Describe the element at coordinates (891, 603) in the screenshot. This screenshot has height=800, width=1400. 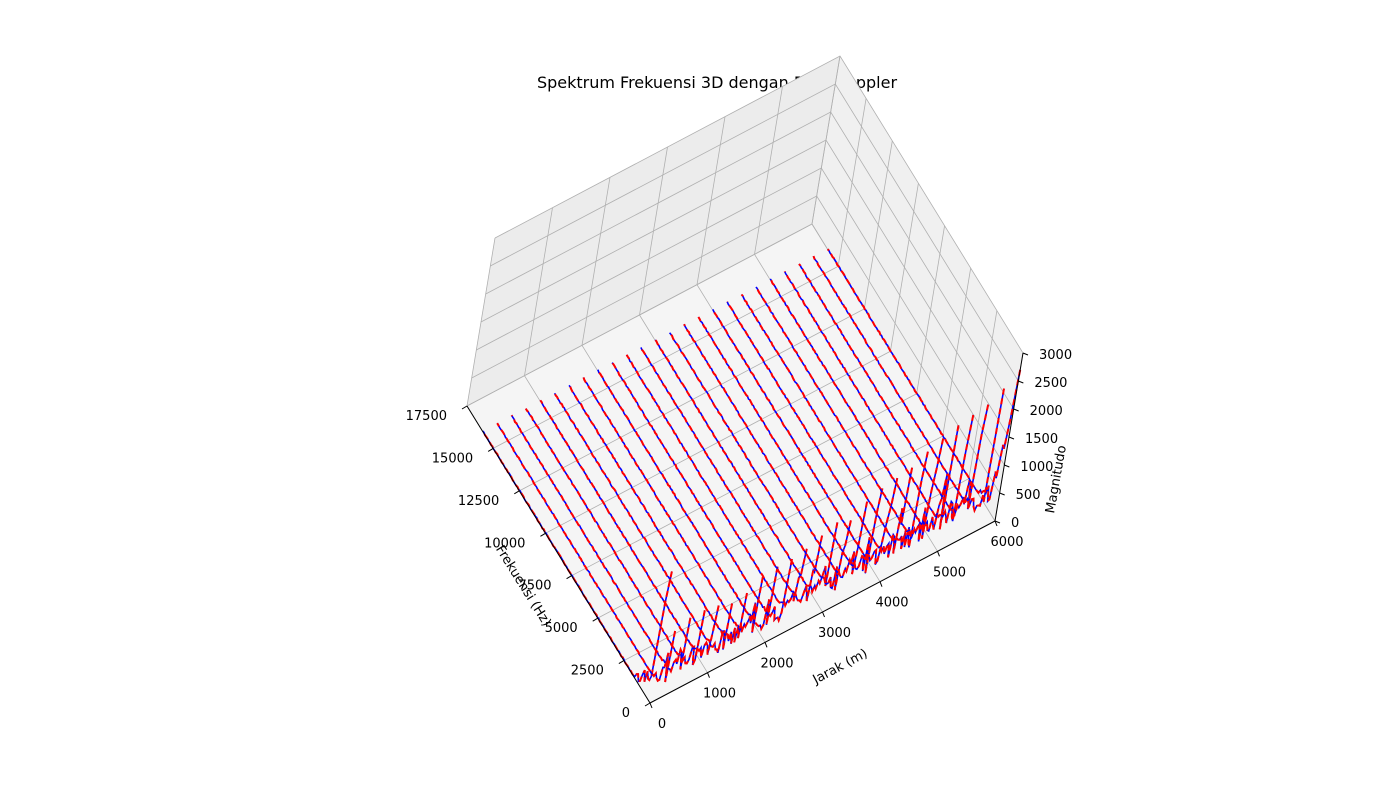
I see `y-tick-label: 4000` at that location.